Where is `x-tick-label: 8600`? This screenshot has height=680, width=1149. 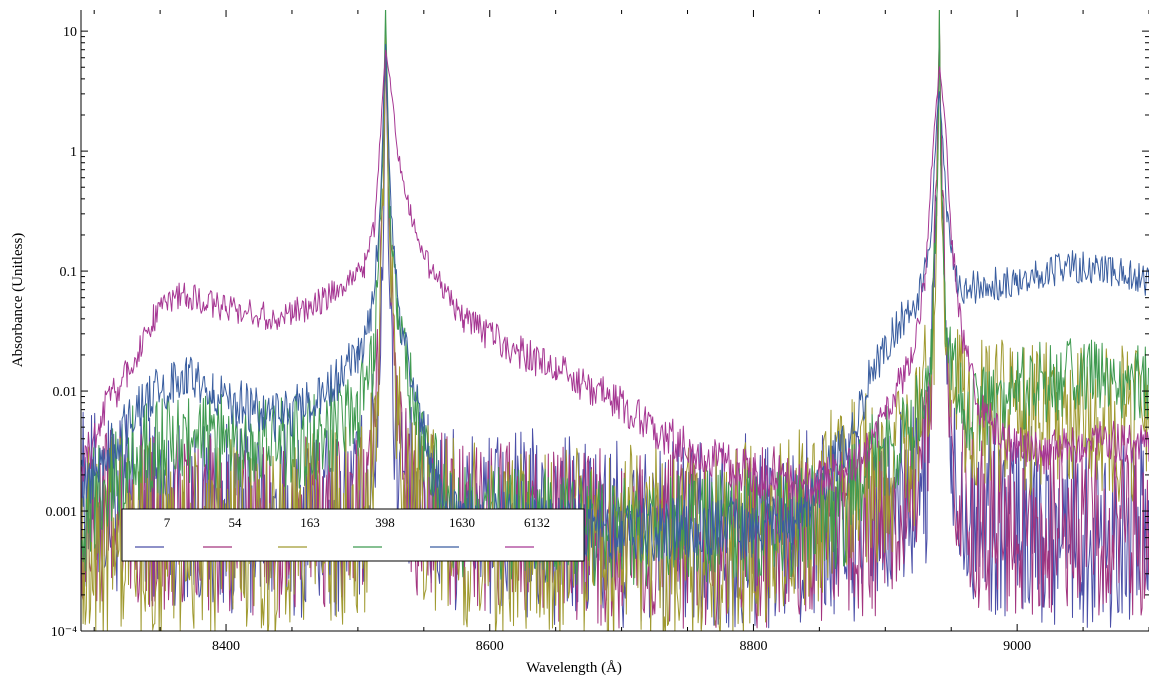 x-tick-label: 8600 is located at coordinates (490, 646).